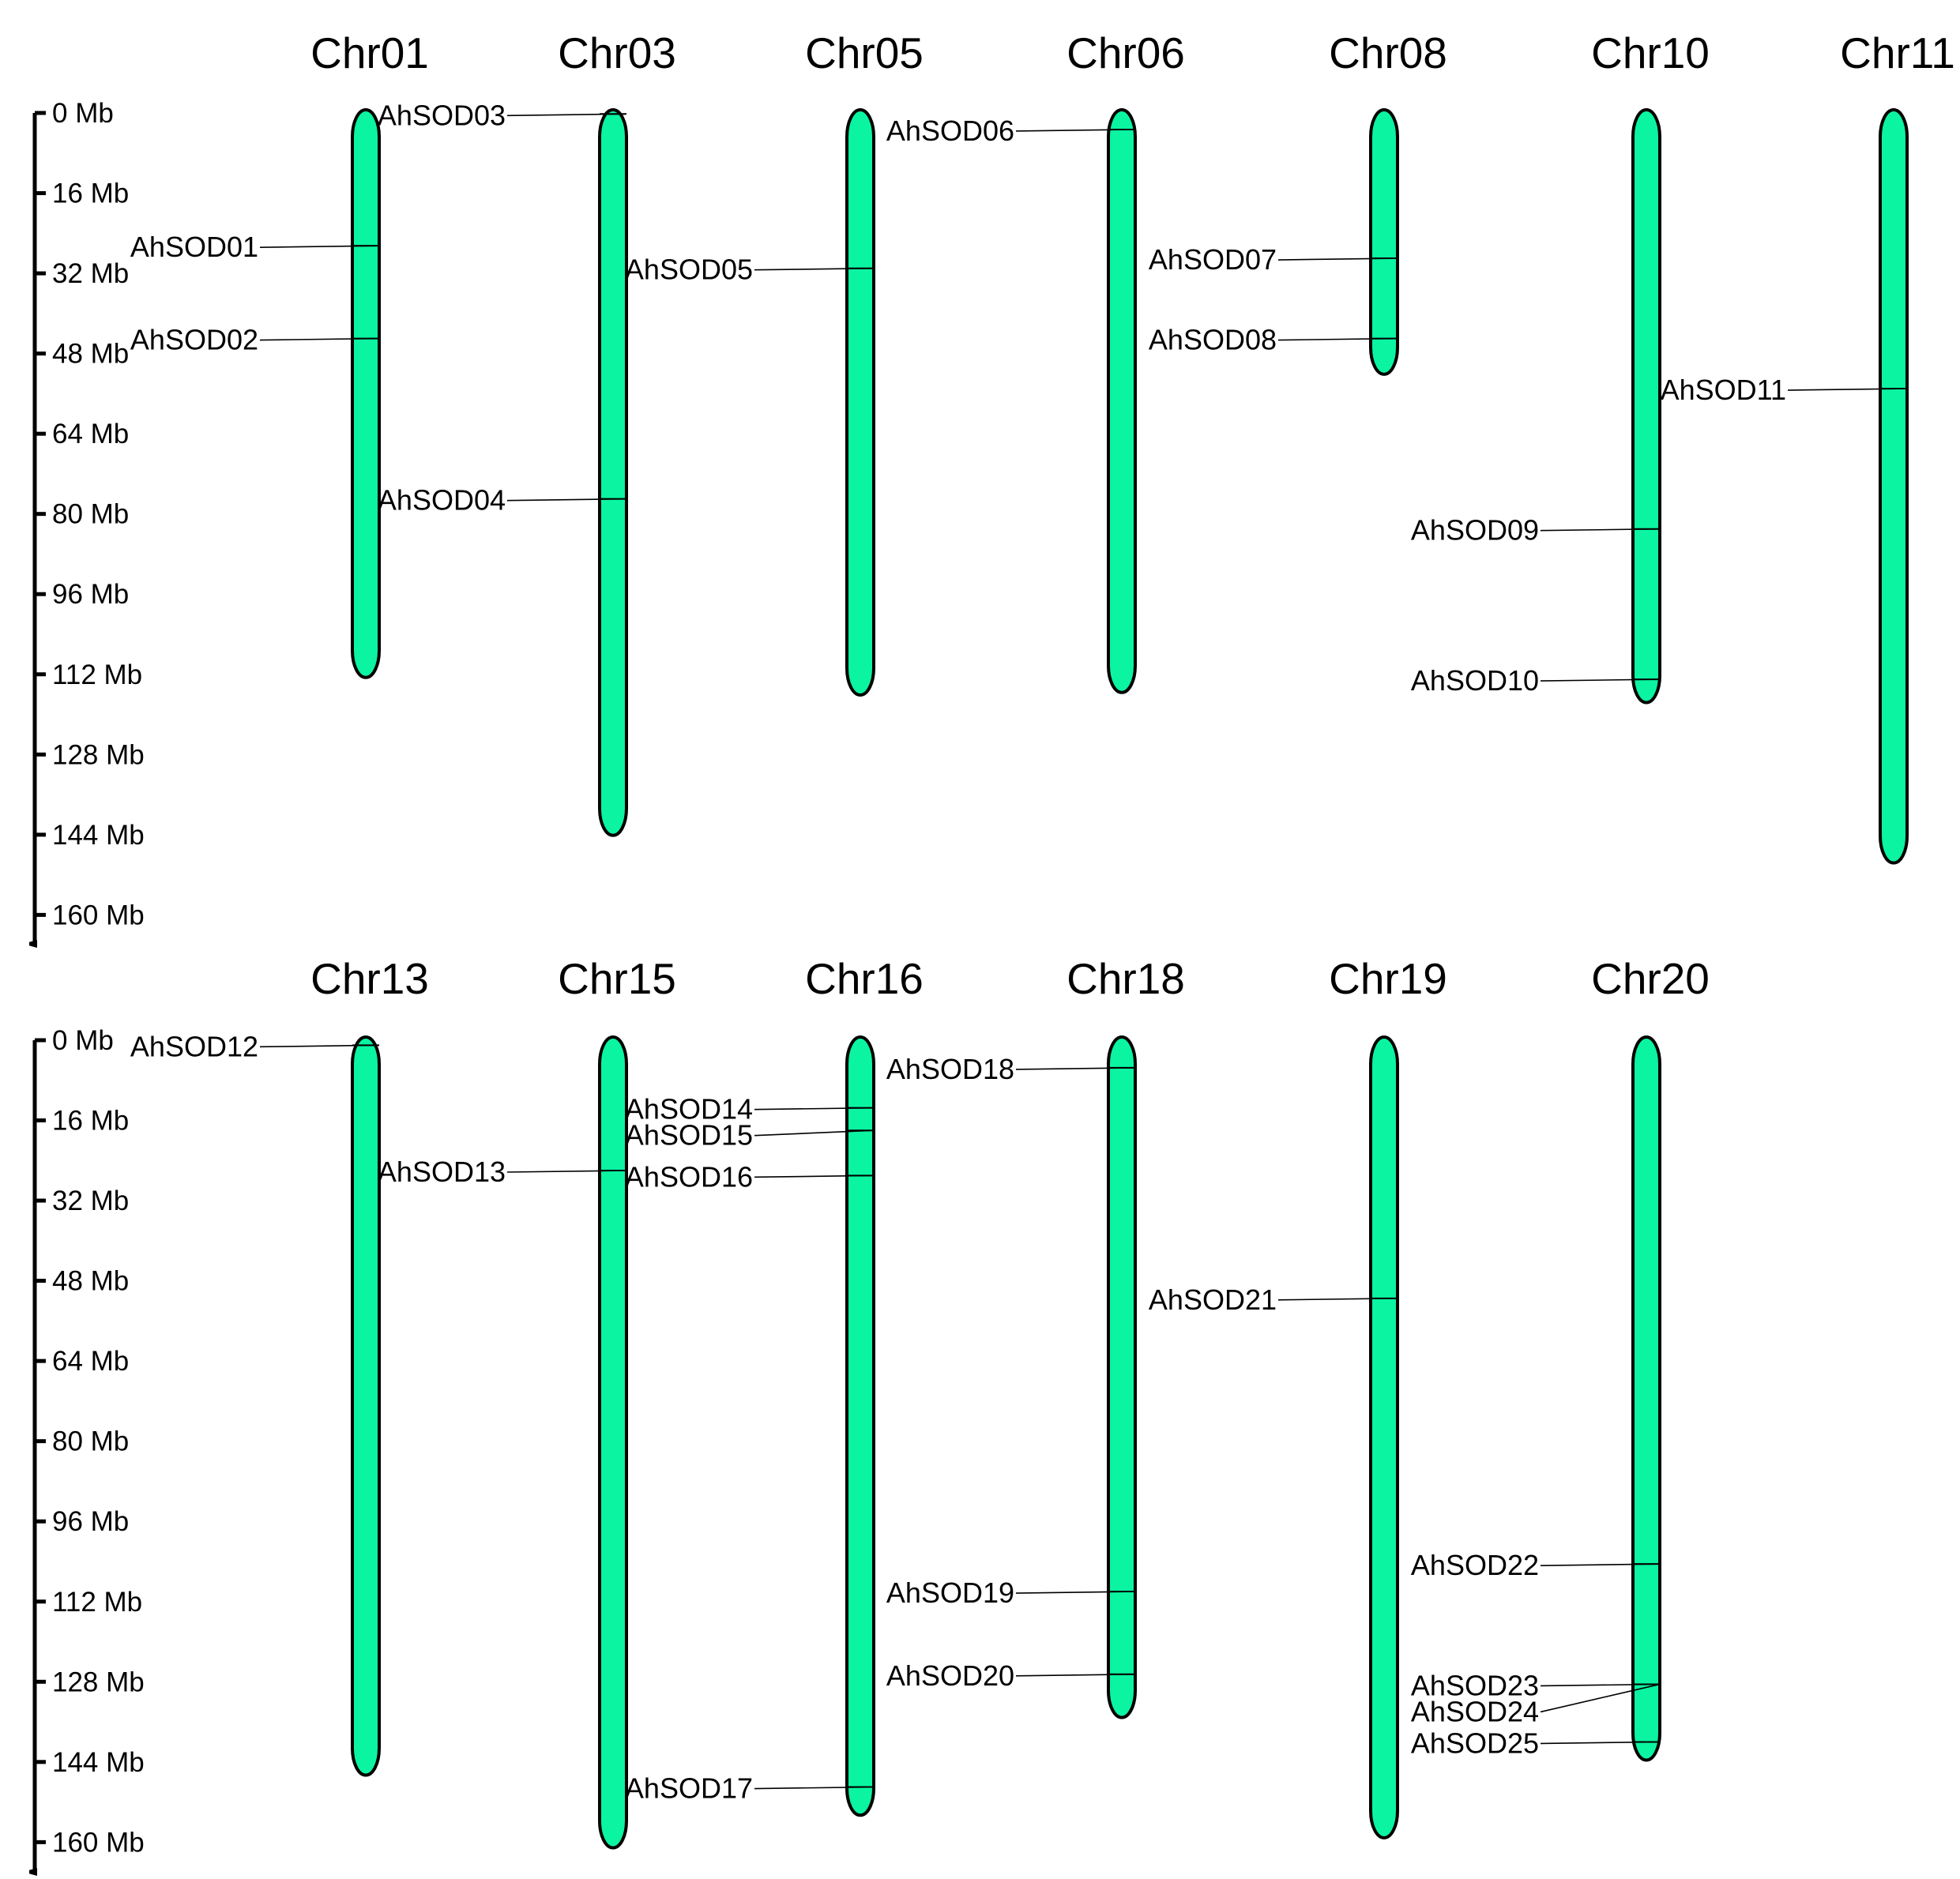  I want to click on chromosome-title: Chr08, so click(1388, 52).